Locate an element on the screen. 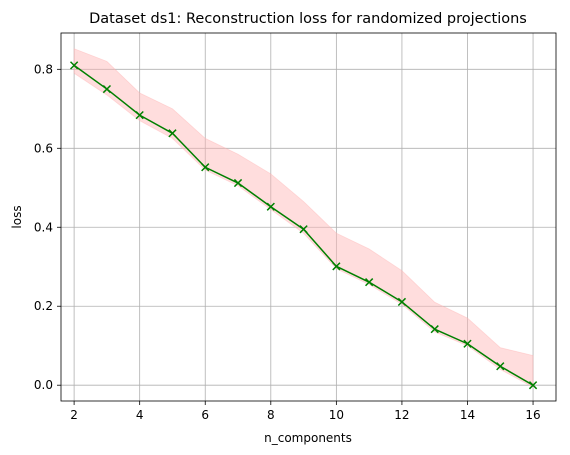  x-tick-label: 14 is located at coordinates (467, 415).